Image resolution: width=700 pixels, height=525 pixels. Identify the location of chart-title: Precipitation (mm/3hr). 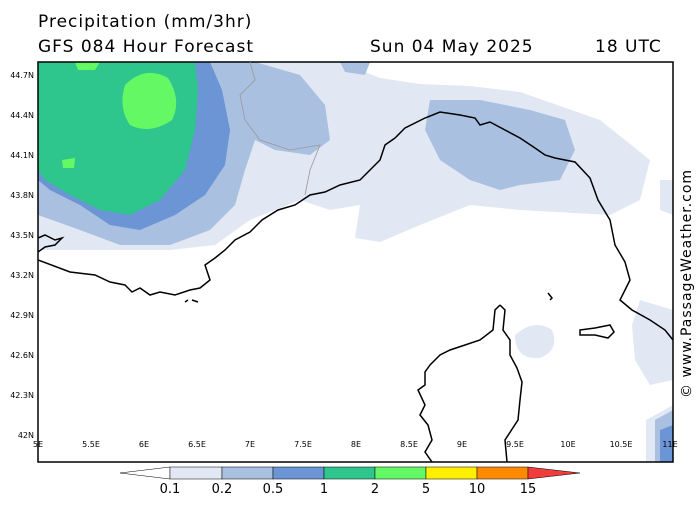
(145, 22).